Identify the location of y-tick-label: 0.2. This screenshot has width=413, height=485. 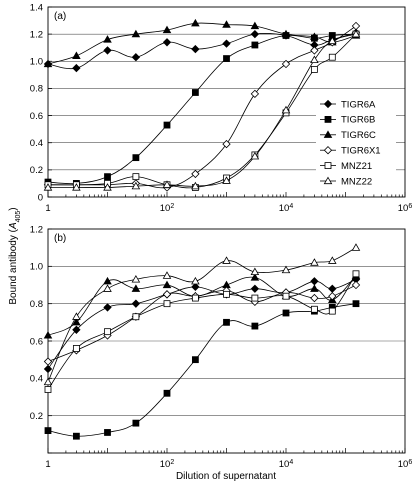
(36, 170).